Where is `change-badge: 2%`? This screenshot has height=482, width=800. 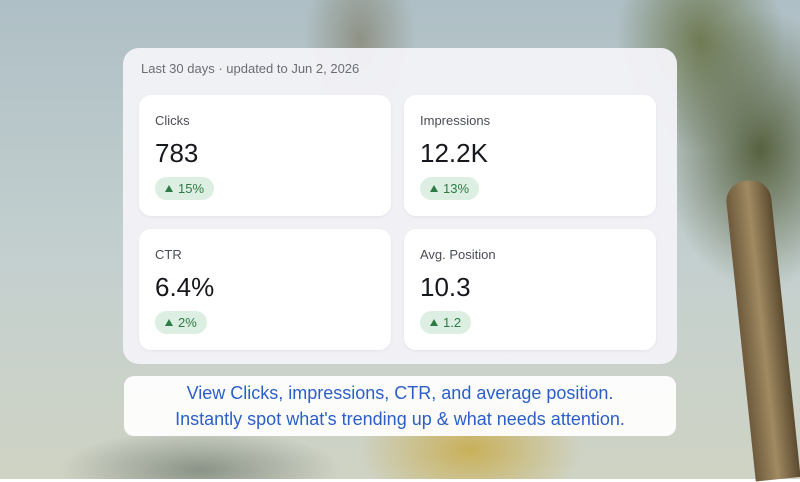
change-badge: 2% is located at coordinates (181, 322).